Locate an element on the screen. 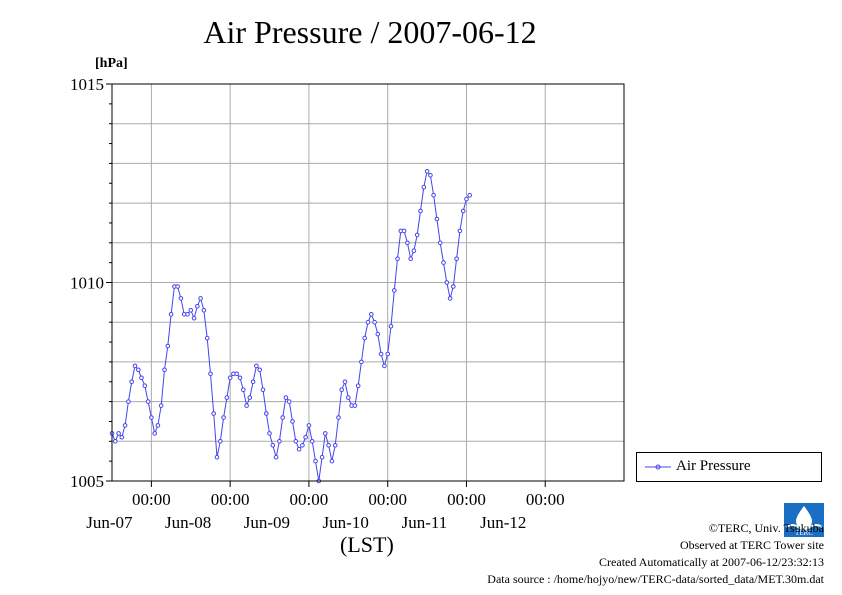 The width and height of the screenshot is (842, 595). legend-label-air-pressure: Air Pressure is located at coordinates (713, 466).